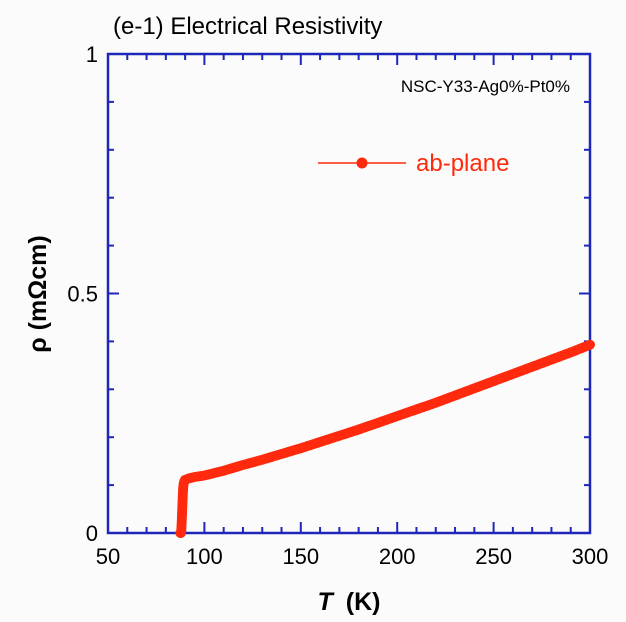  I want to click on y-axis-label: ρ (mΩcm), so click(38, 293).